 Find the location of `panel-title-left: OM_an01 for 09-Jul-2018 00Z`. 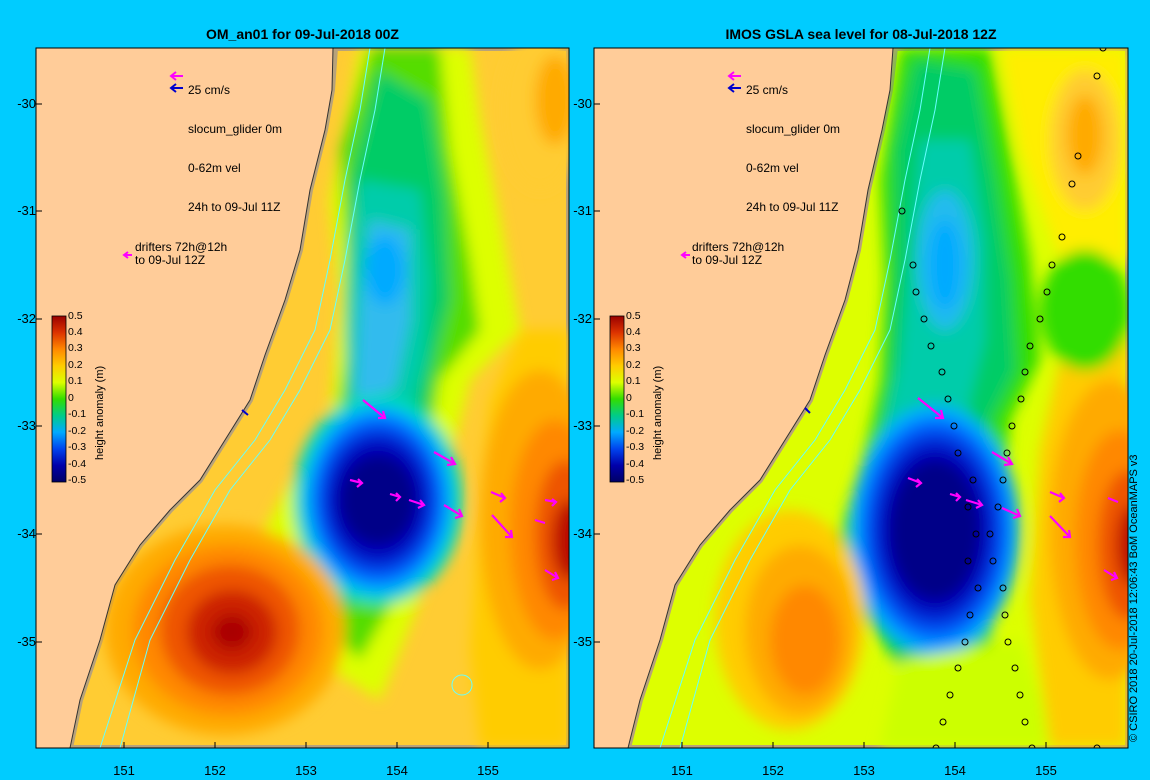

panel-title-left: OM_an01 for 09-Jul-2018 00Z is located at coordinates (302, 34).